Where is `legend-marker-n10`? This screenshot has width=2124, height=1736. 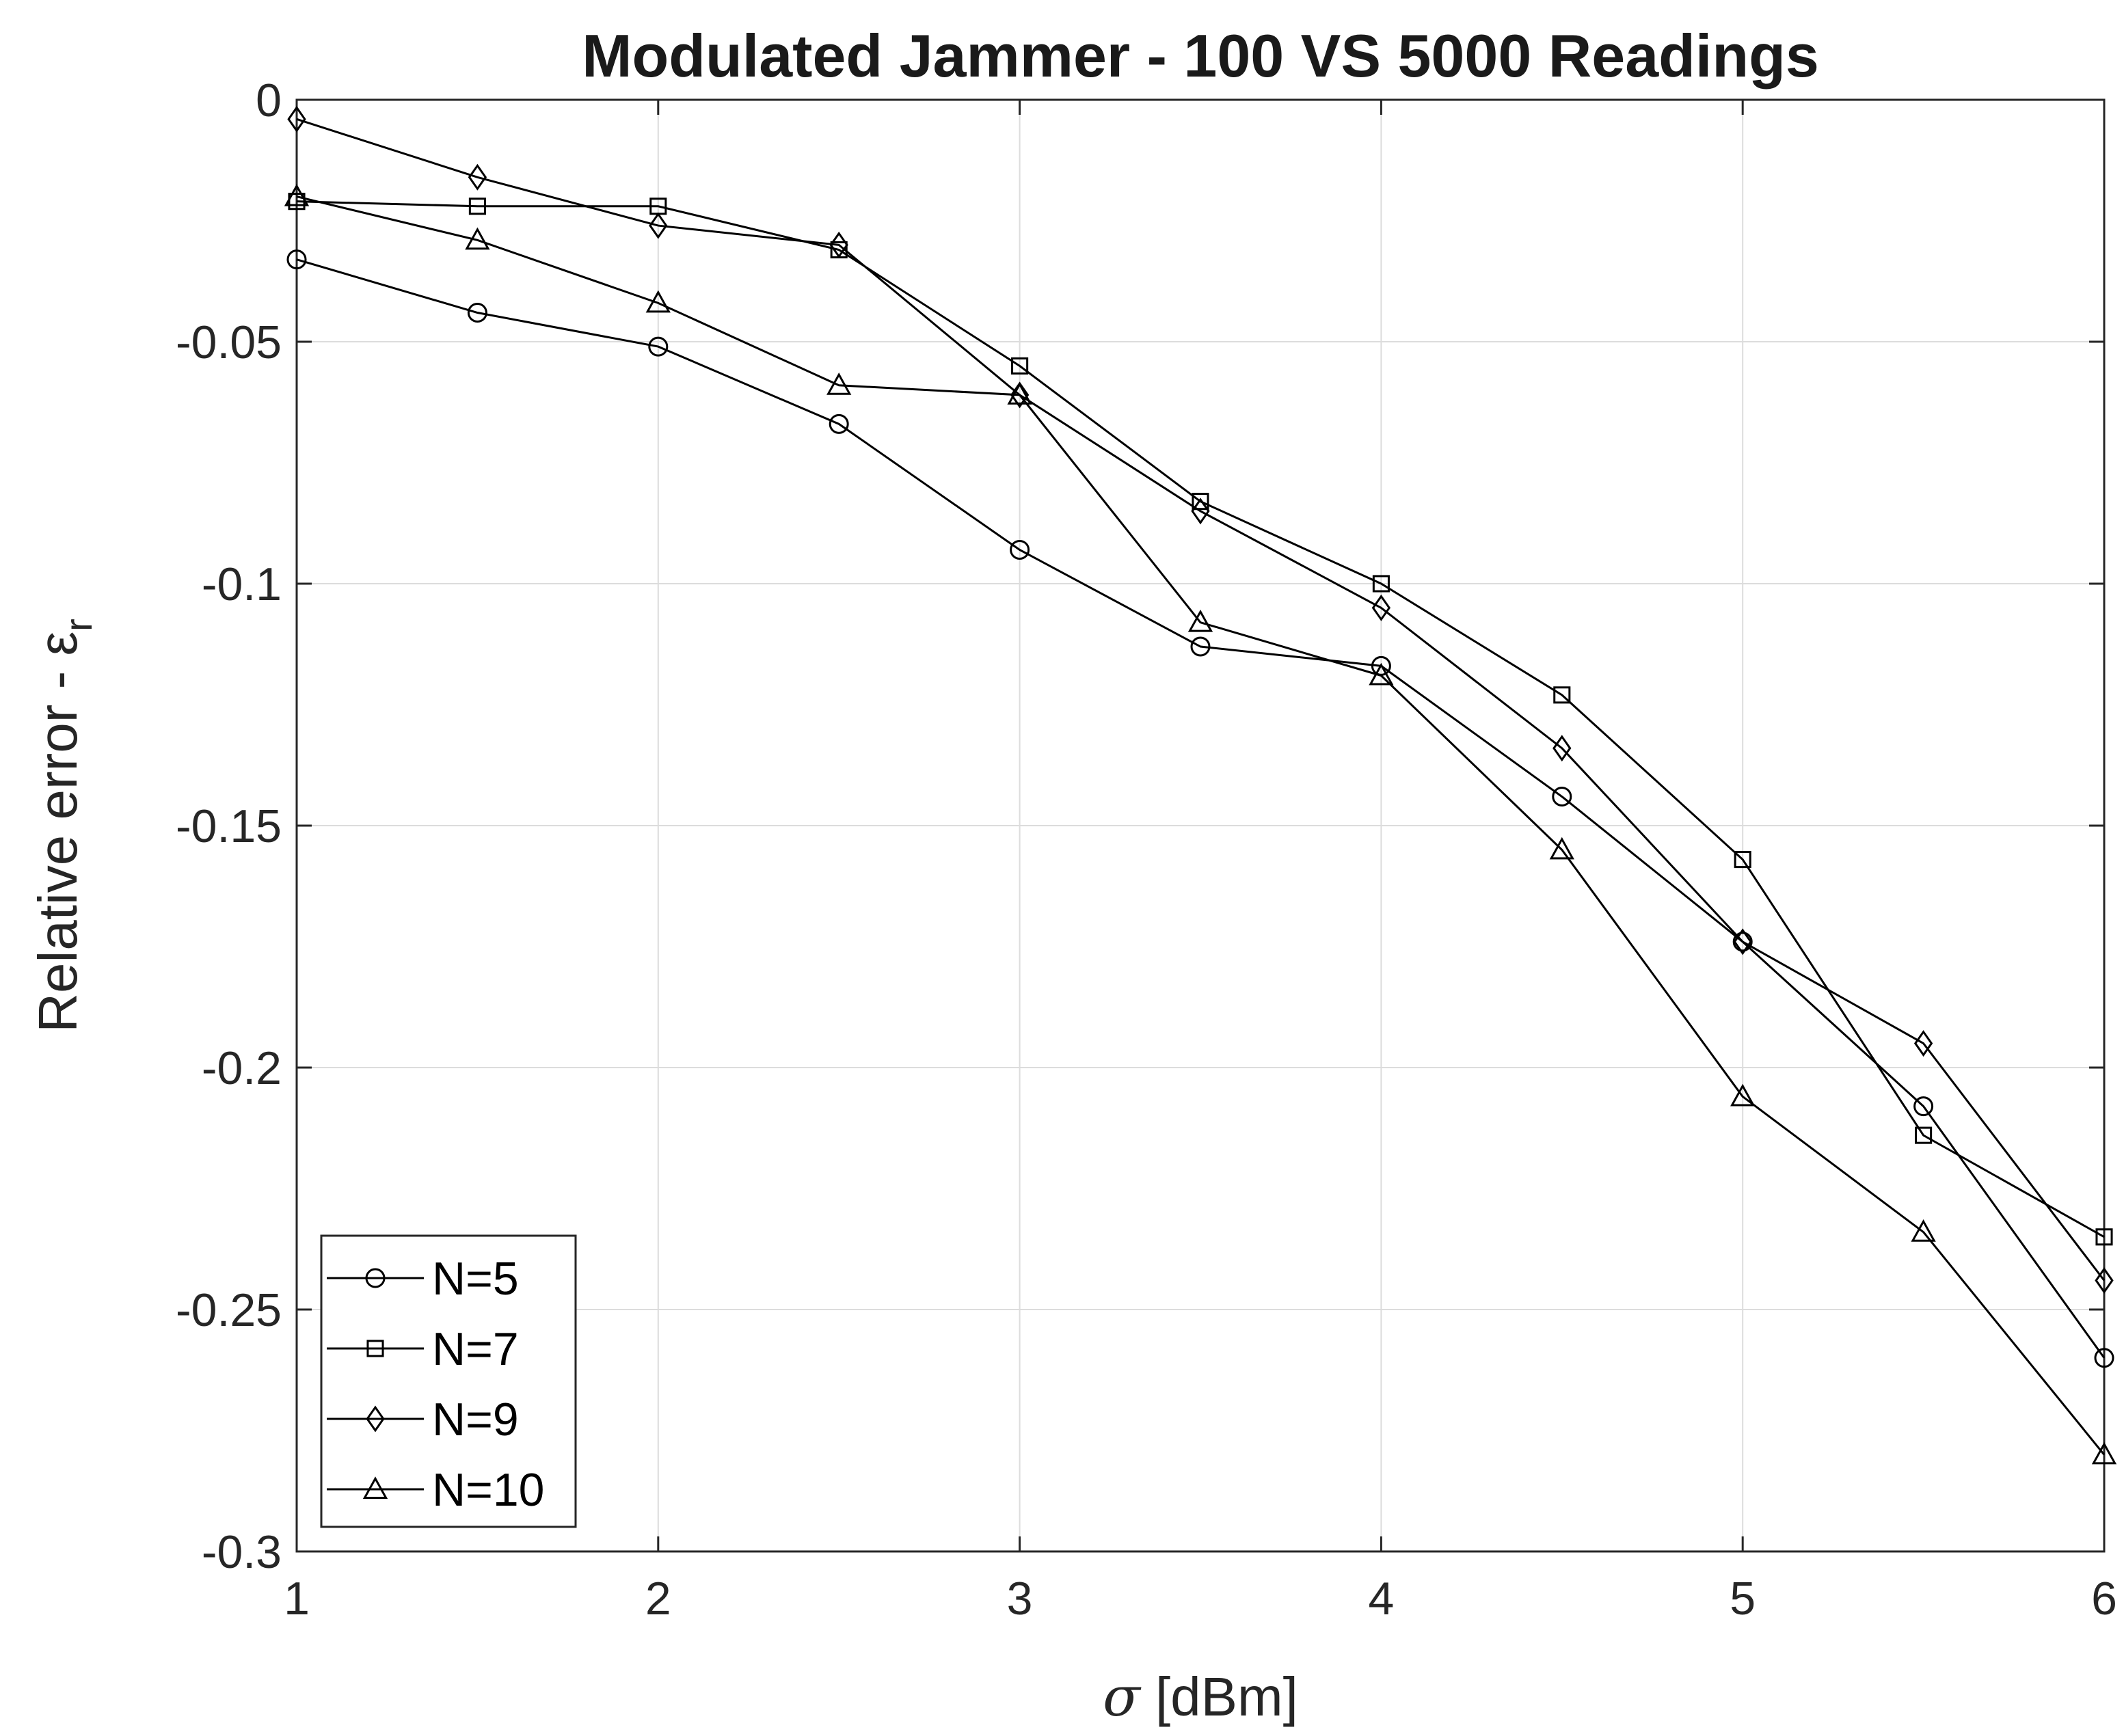 legend-marker-n10 is located at coordinates (375, 1487).